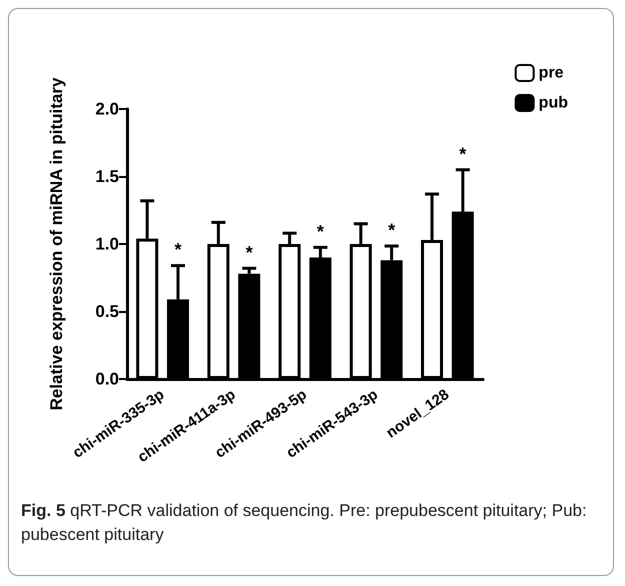  What do you see at coordinates (107, 379) in the screenshot?
I see `y-tick-label: 0.0` at bounding box center [107, 379].